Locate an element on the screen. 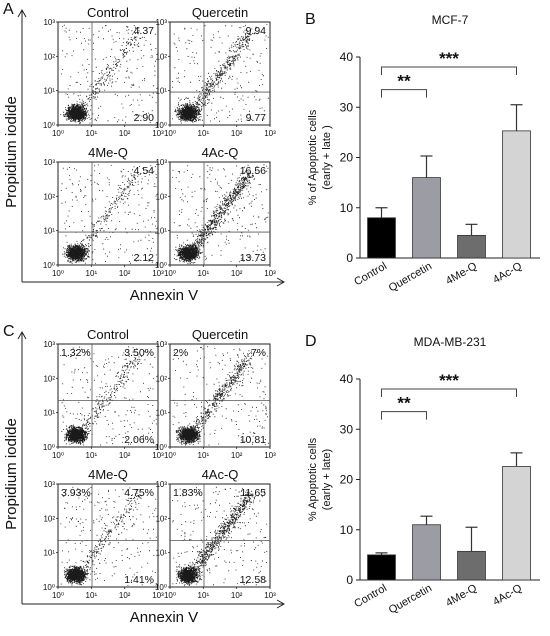 This screenshot has width=550, height=636. quadrant-upper-right-value: 4.75% is located at coordinates (139, 493).